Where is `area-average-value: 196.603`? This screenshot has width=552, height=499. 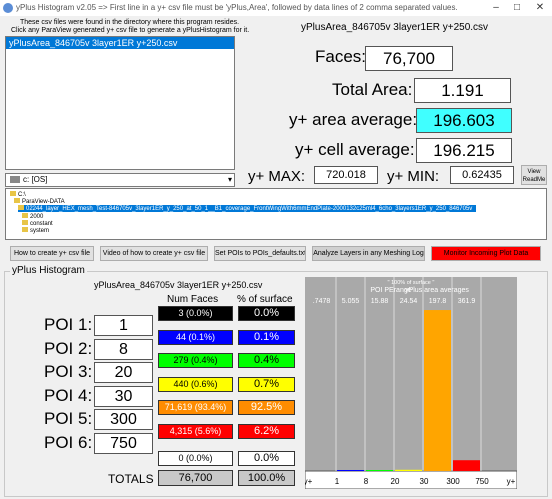 area-average-value: 196.603 is located at coordinates (464, 120).